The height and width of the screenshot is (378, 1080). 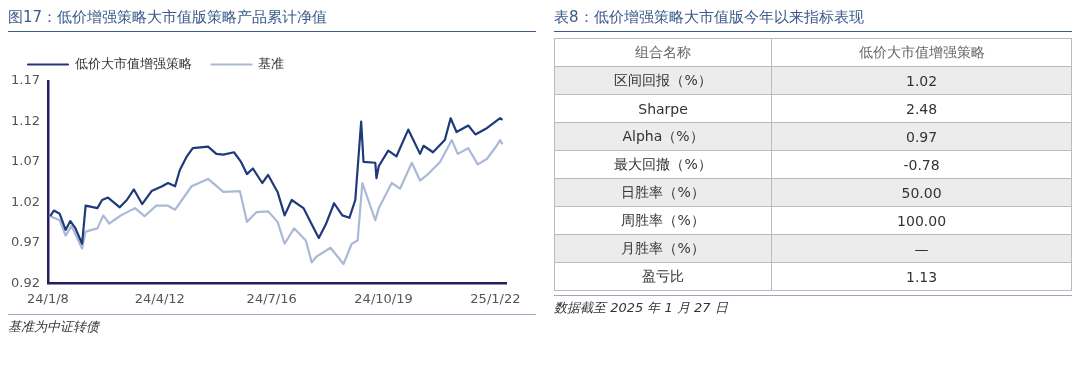 I want to click on y-tick-label: 0.97, so click(x=25, y=242).